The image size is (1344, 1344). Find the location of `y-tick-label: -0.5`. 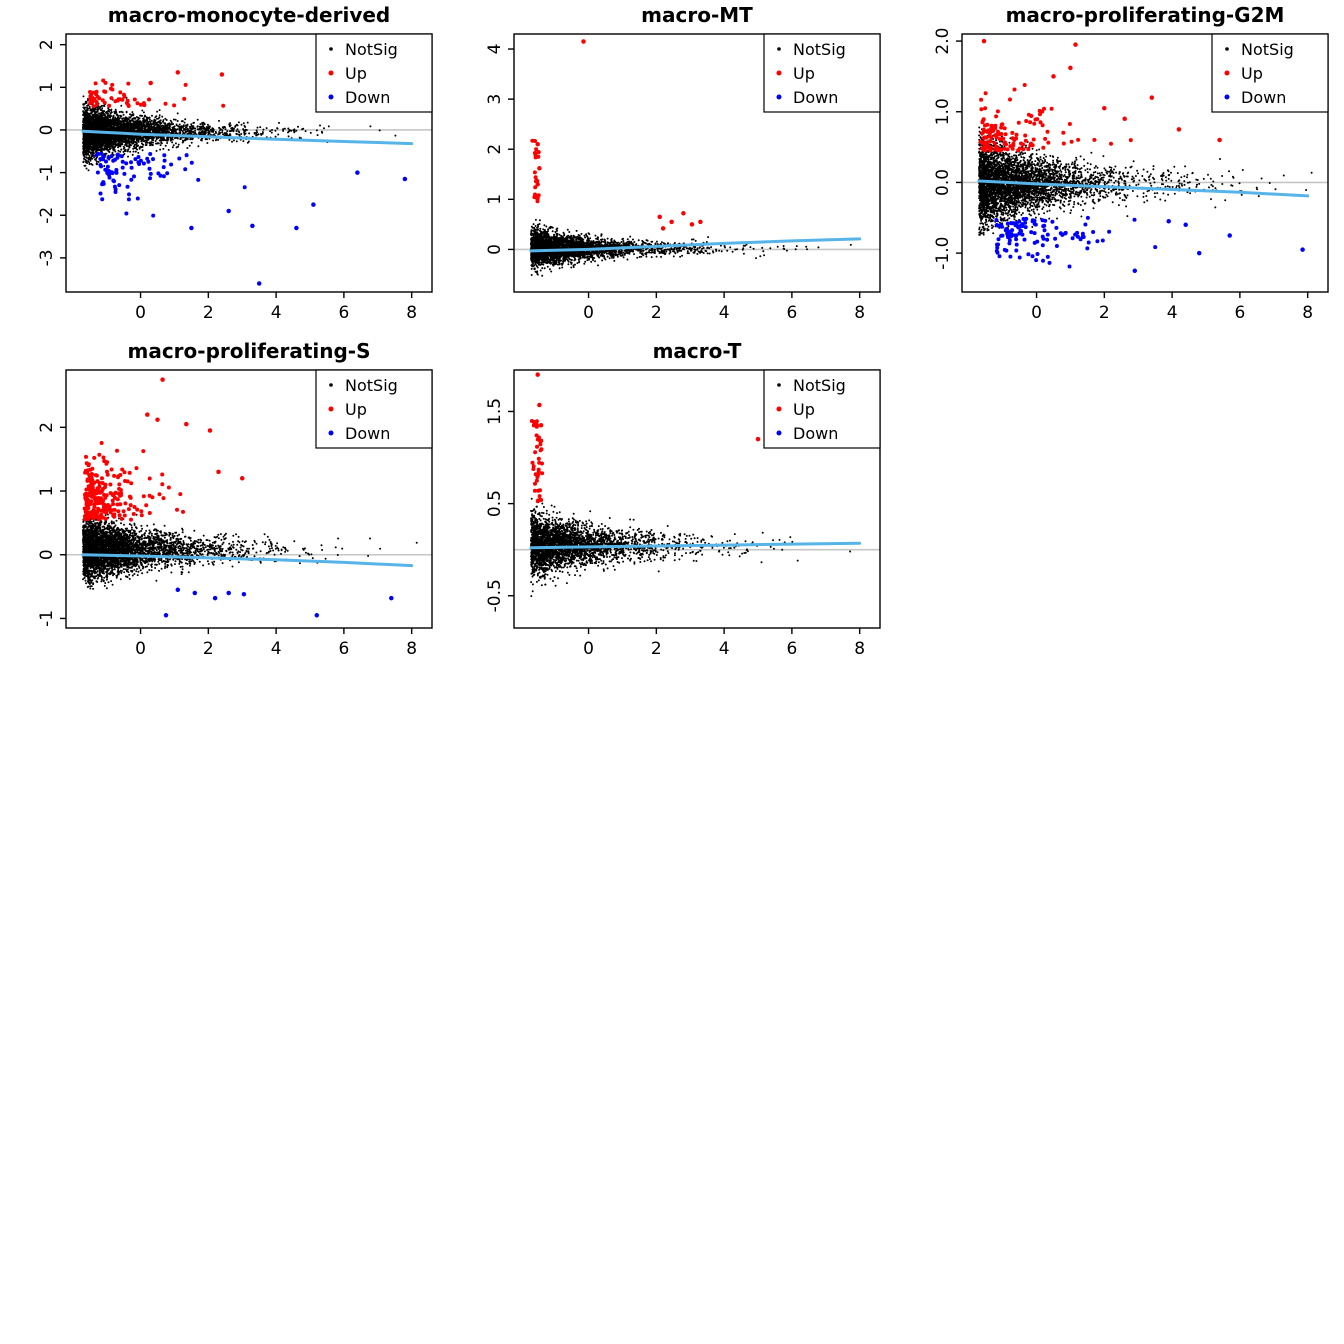

y-tick-label: -0.5 is located at coordinates (495, 595).